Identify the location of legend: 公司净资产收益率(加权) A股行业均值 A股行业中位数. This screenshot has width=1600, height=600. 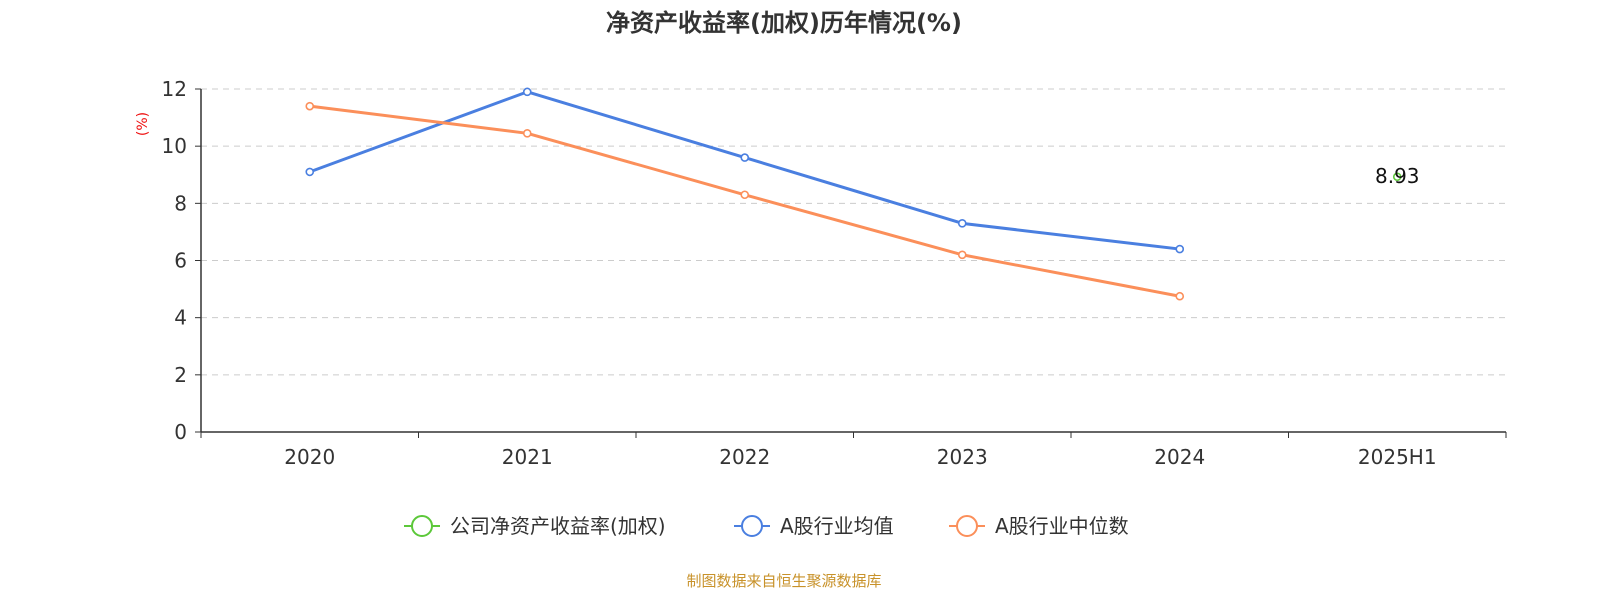
(766, 526).